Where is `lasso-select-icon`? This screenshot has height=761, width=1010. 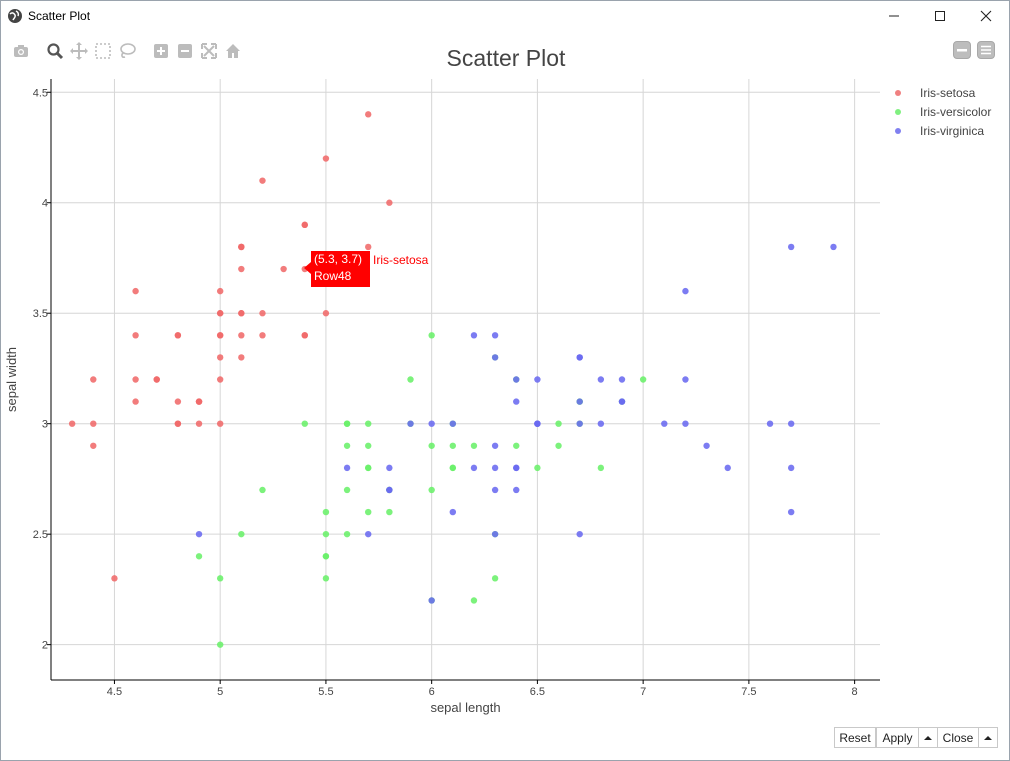
lasso-select-icon is located at coordinates (127, 51).